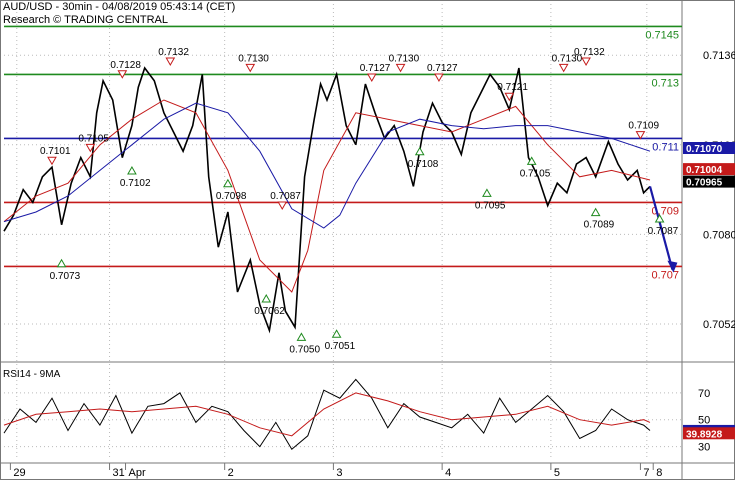 This screenshot has width=735, height=480. What do you see at coordinates (662, 35) in the screenshot?
I see `level-label-0: 0.7145` at bounding box center [662, 35].